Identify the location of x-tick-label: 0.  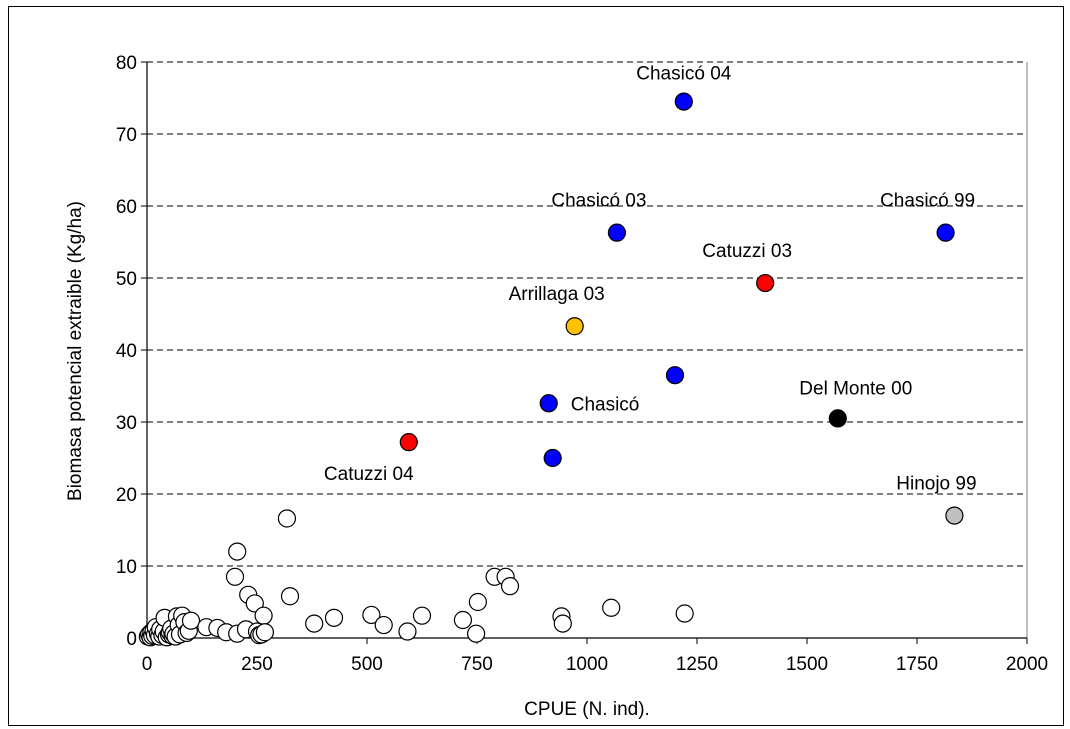
(147, 664).